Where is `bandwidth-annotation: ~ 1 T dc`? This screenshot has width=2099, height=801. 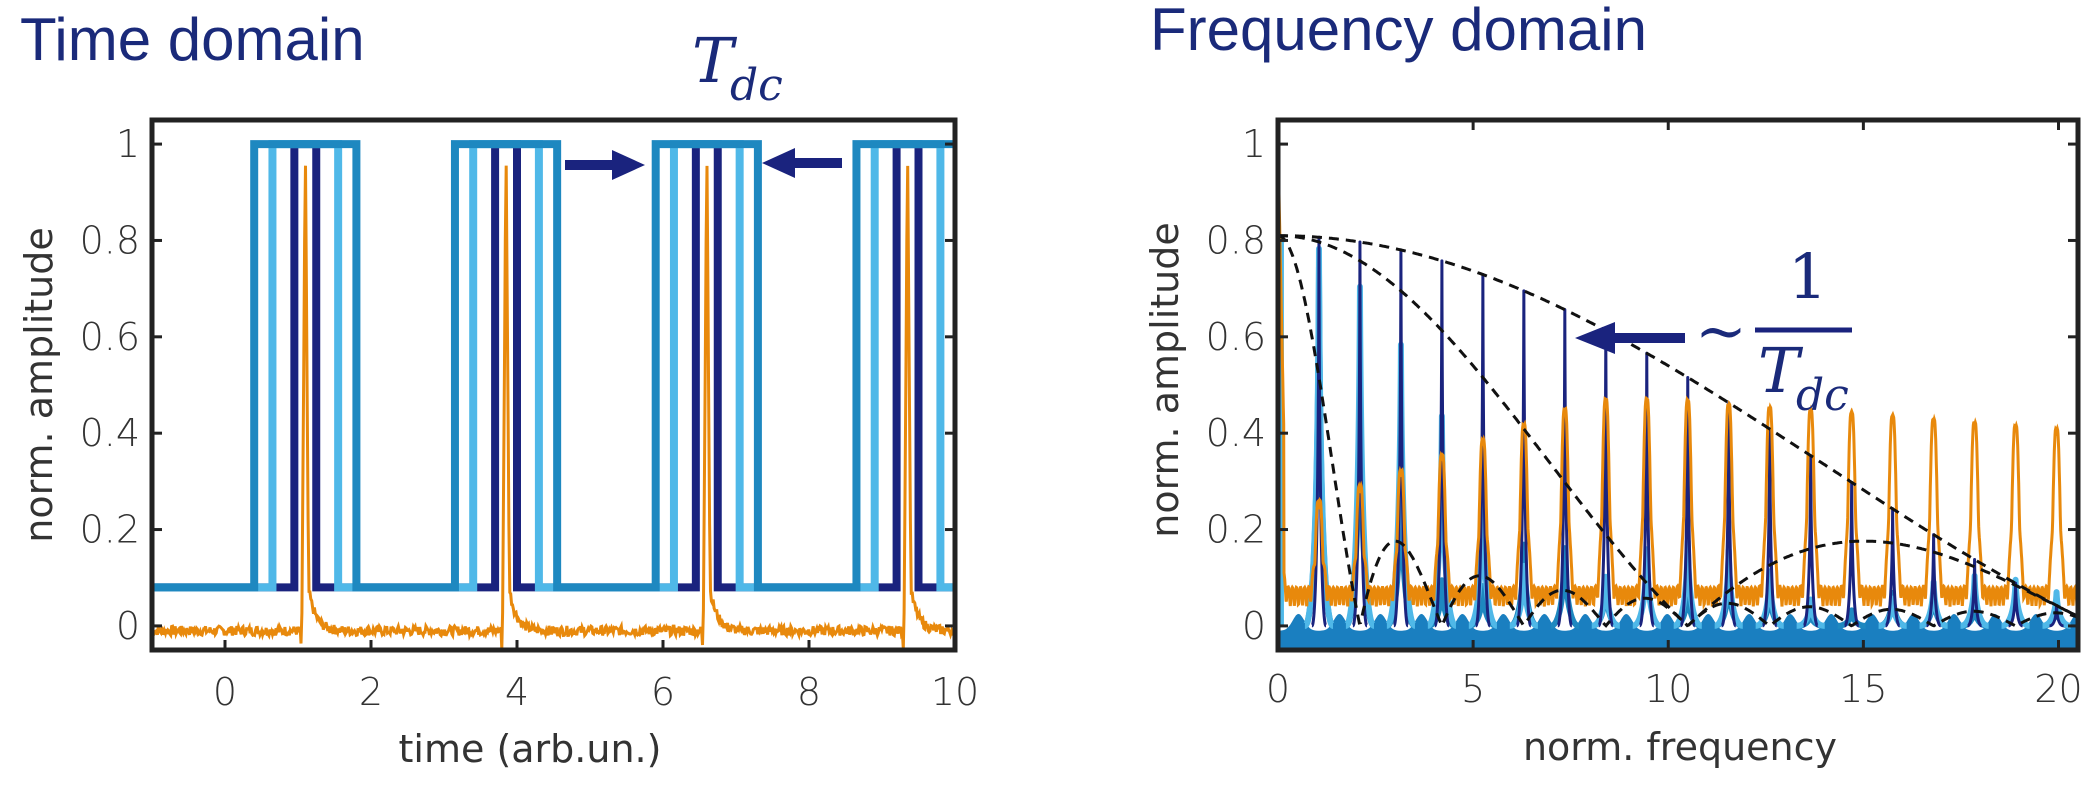
bandwidth-annotation: ~ 1 T dc is located at coordinates (1773, 330).